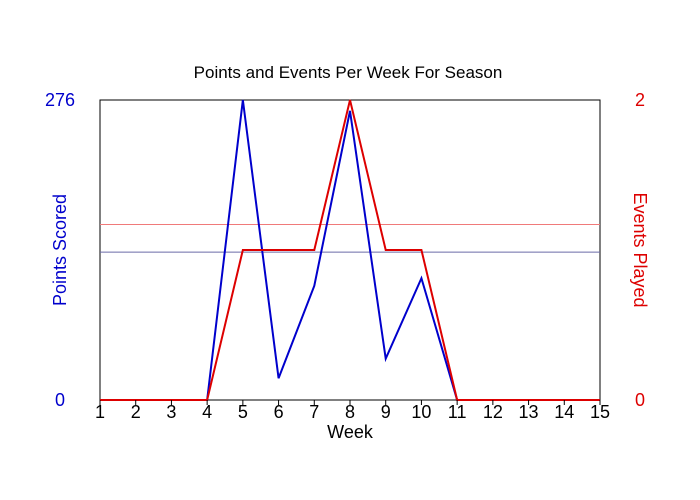  What do you see at coordinates (564, 412) in the screenshot?
I see `x-tick-label: 14` at bounding box center [564, 412].